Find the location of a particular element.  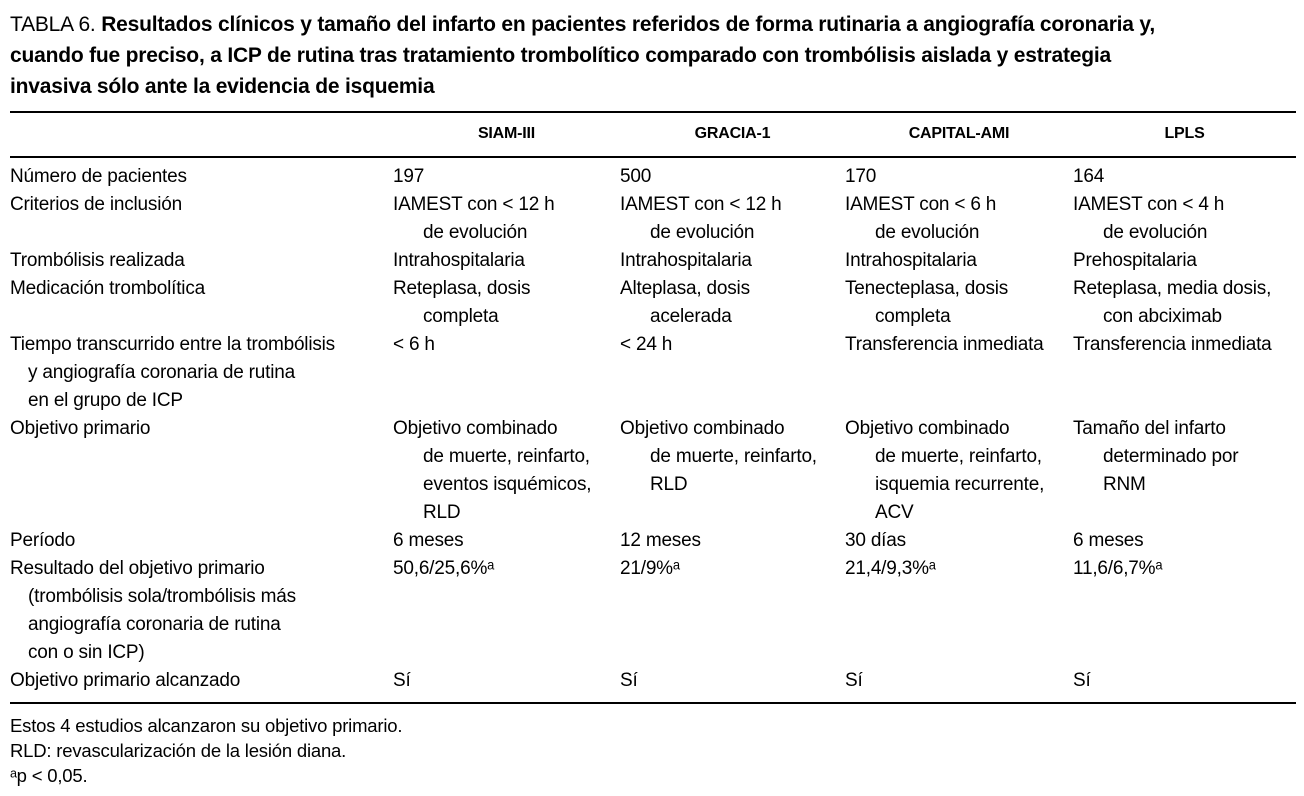

cell-line: Reteplasa, media dosis, is located at coordinates (1172, 288).